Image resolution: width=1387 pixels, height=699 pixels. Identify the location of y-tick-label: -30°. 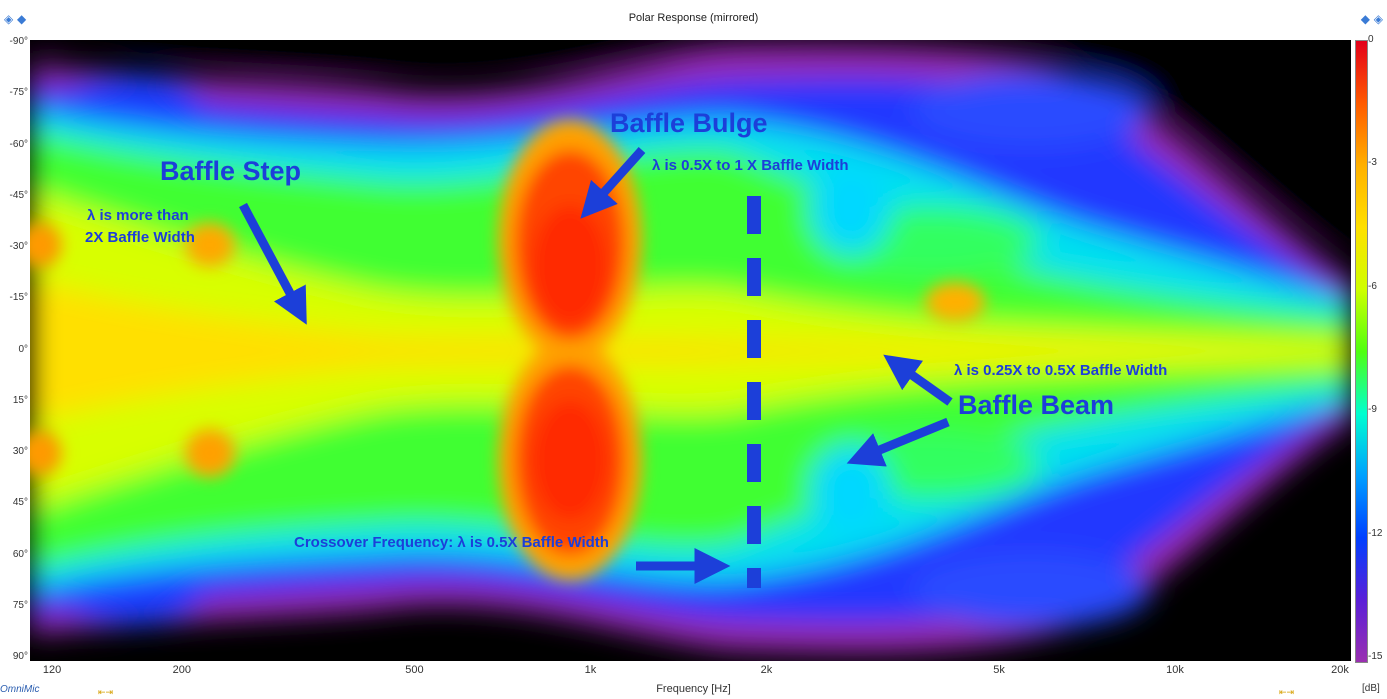
(18, 246).